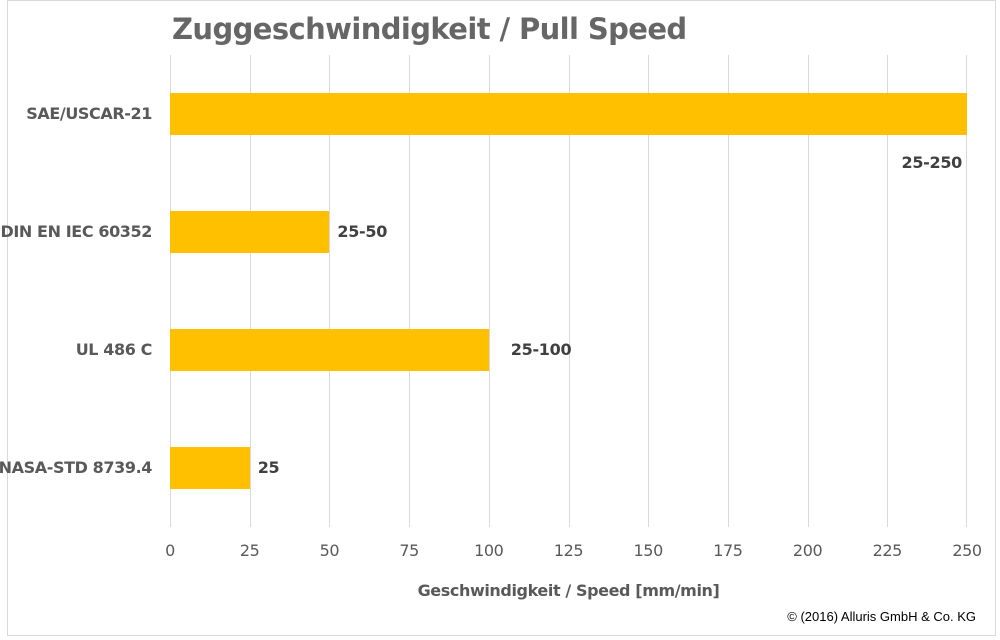 This screenshot has width=1000, height=640. I want to click on data-label: 25-100, so click(541, 349).